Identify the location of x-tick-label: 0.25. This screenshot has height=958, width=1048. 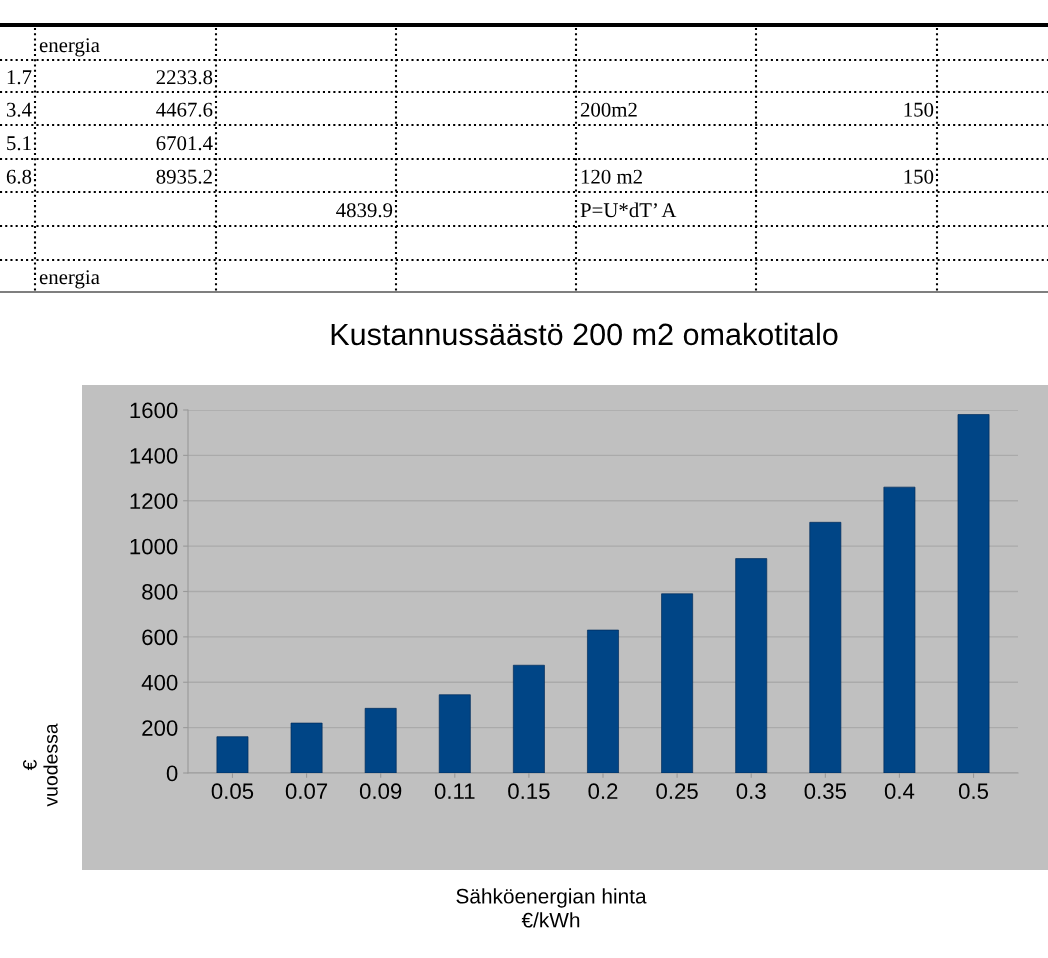
(677, 791).